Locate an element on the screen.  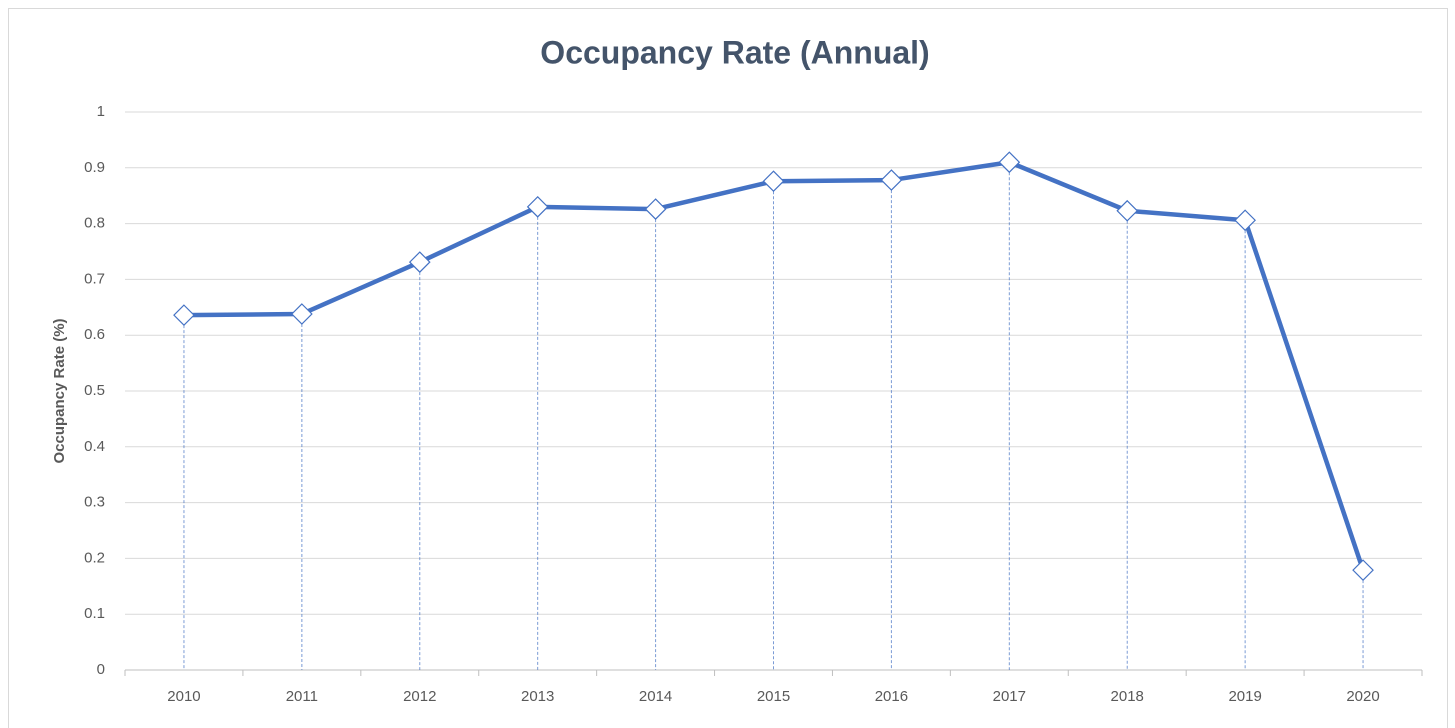
x-tick-label: 2020 is located at coordinates (1362, 696).